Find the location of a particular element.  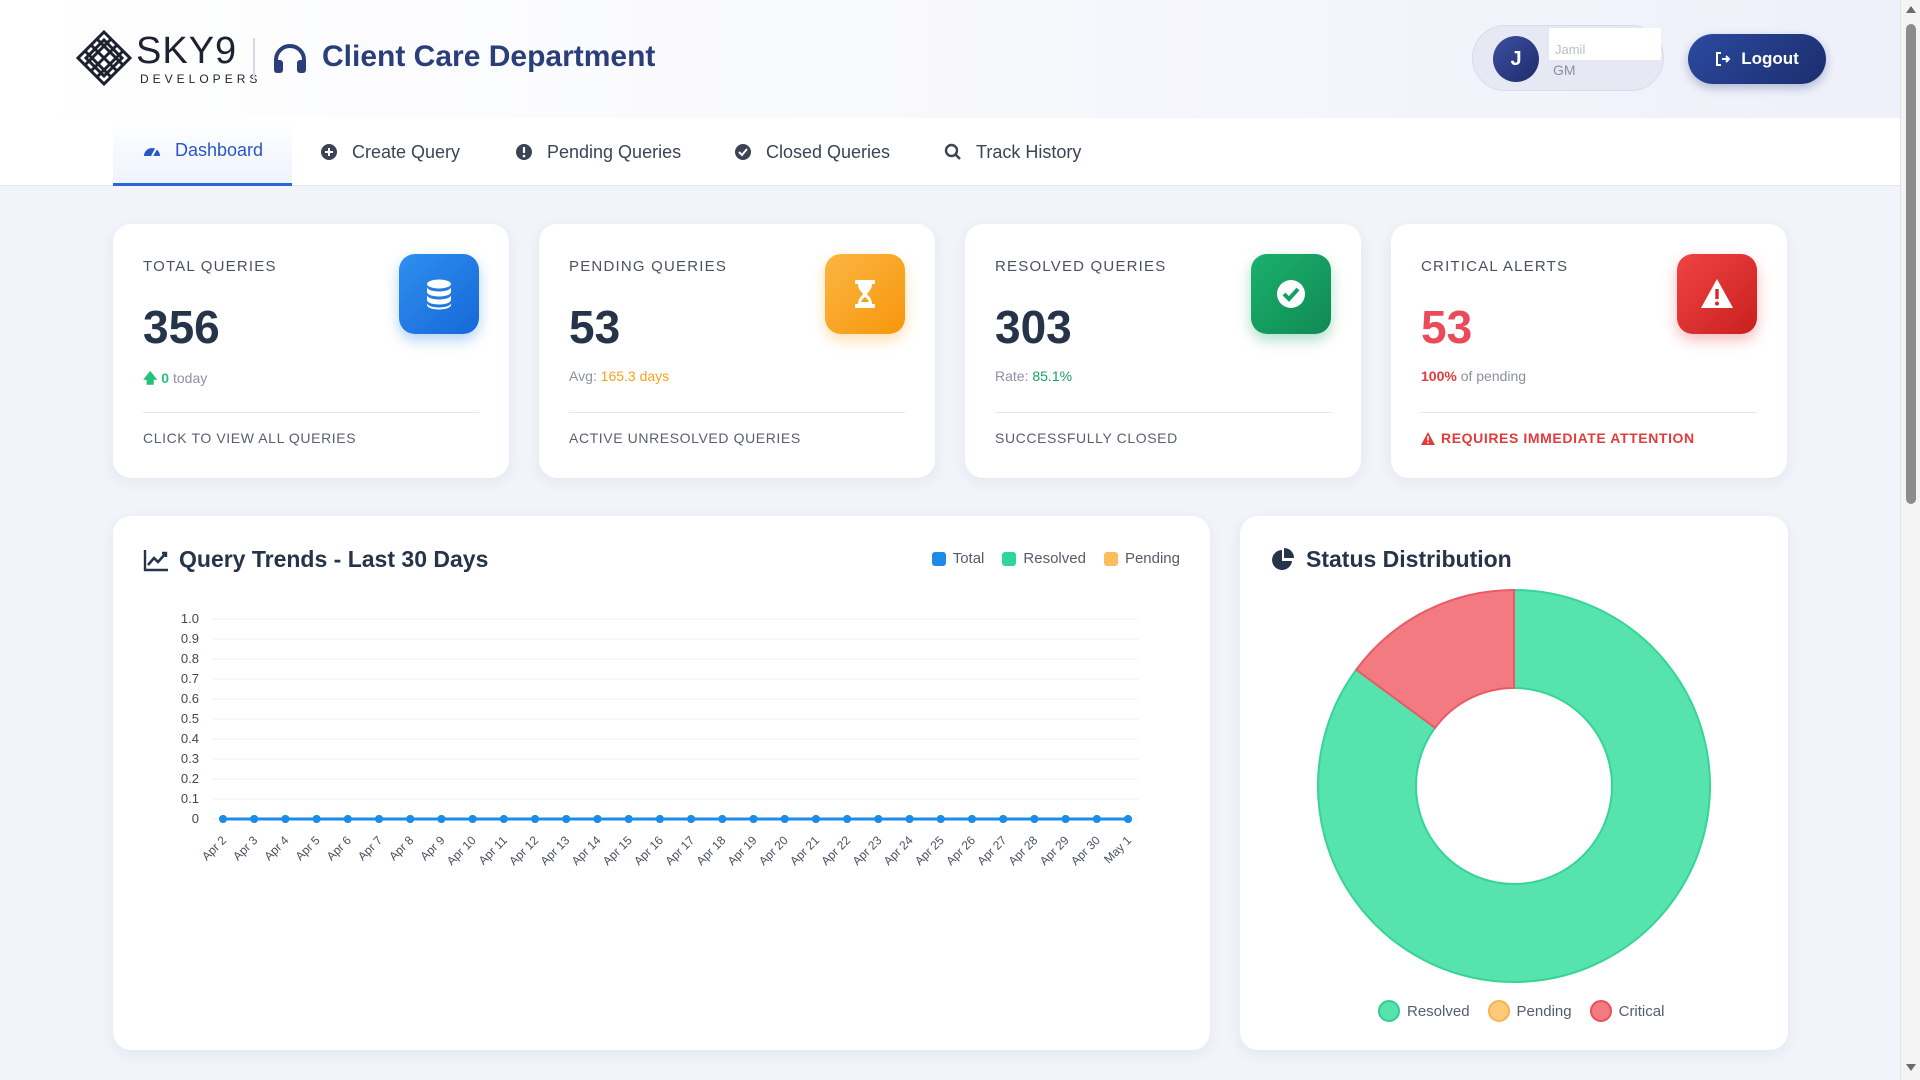

database-icon is located at coordinates (439, 294).